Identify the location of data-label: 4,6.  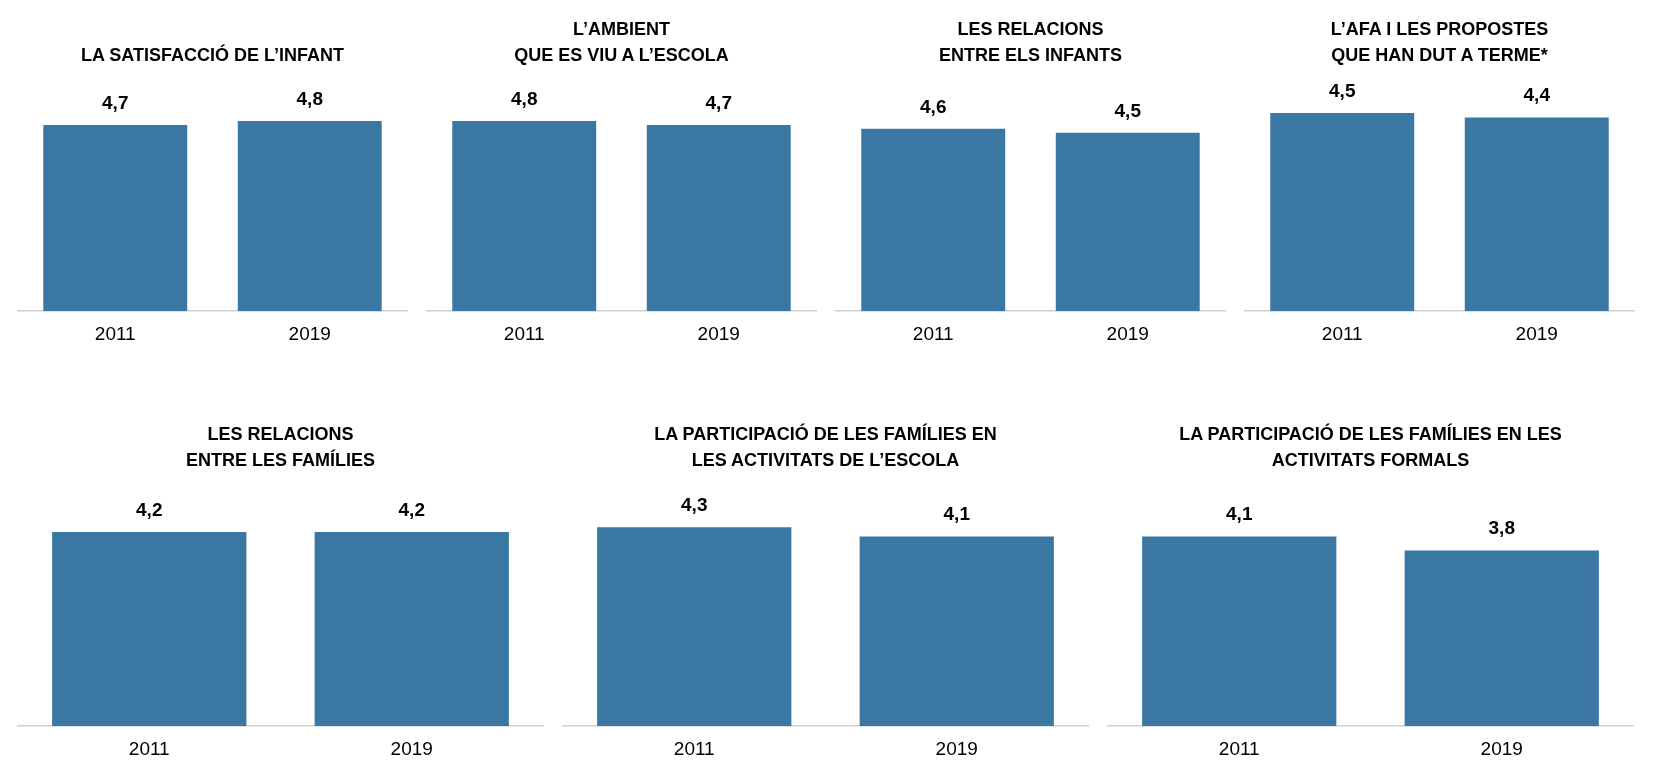
(933, 106).